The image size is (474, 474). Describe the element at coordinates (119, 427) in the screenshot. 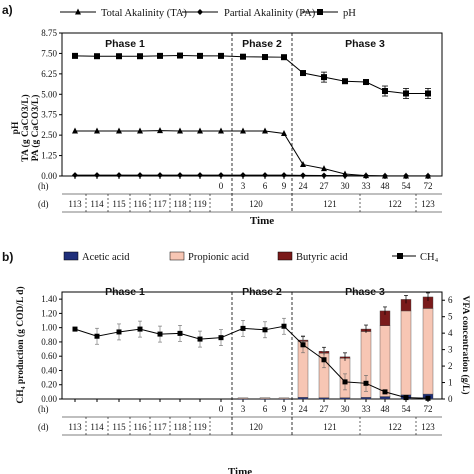

I see `d-tick-label-2: 115` at that location.